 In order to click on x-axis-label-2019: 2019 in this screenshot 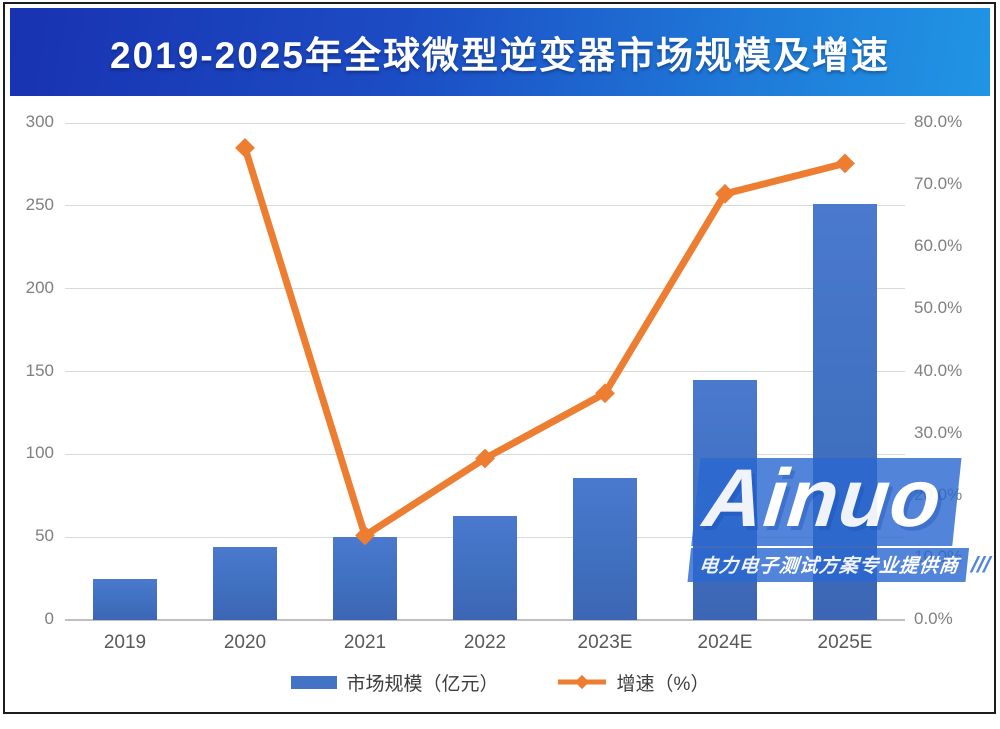, I will do `click(125, 642)`.